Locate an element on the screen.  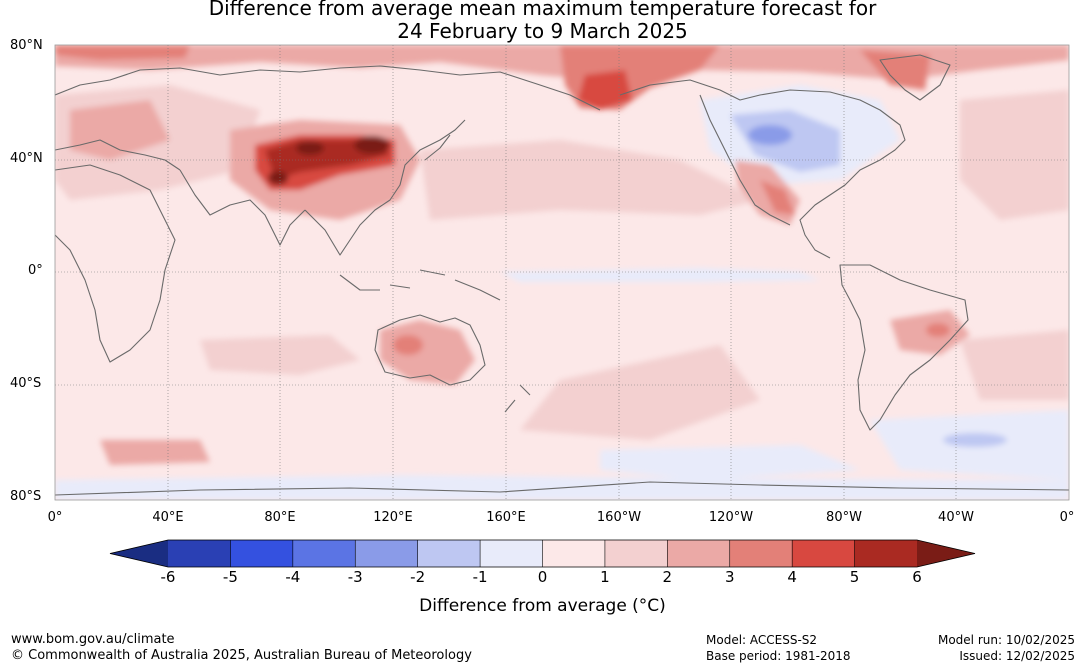
anomaly-north-atlantic is located at coordinates (1014, 155).